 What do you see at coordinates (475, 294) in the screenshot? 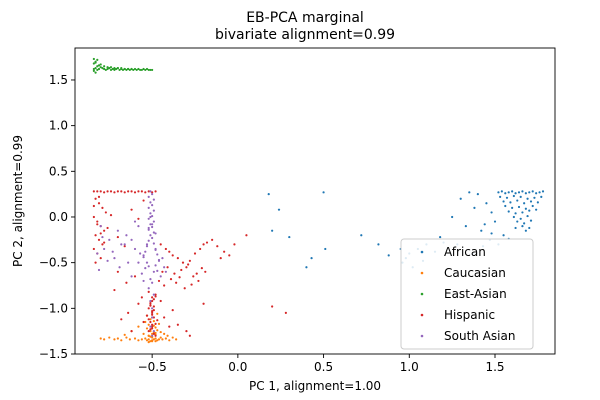
I see `legend-label: East-Asian` at bounding box center [475, 294].